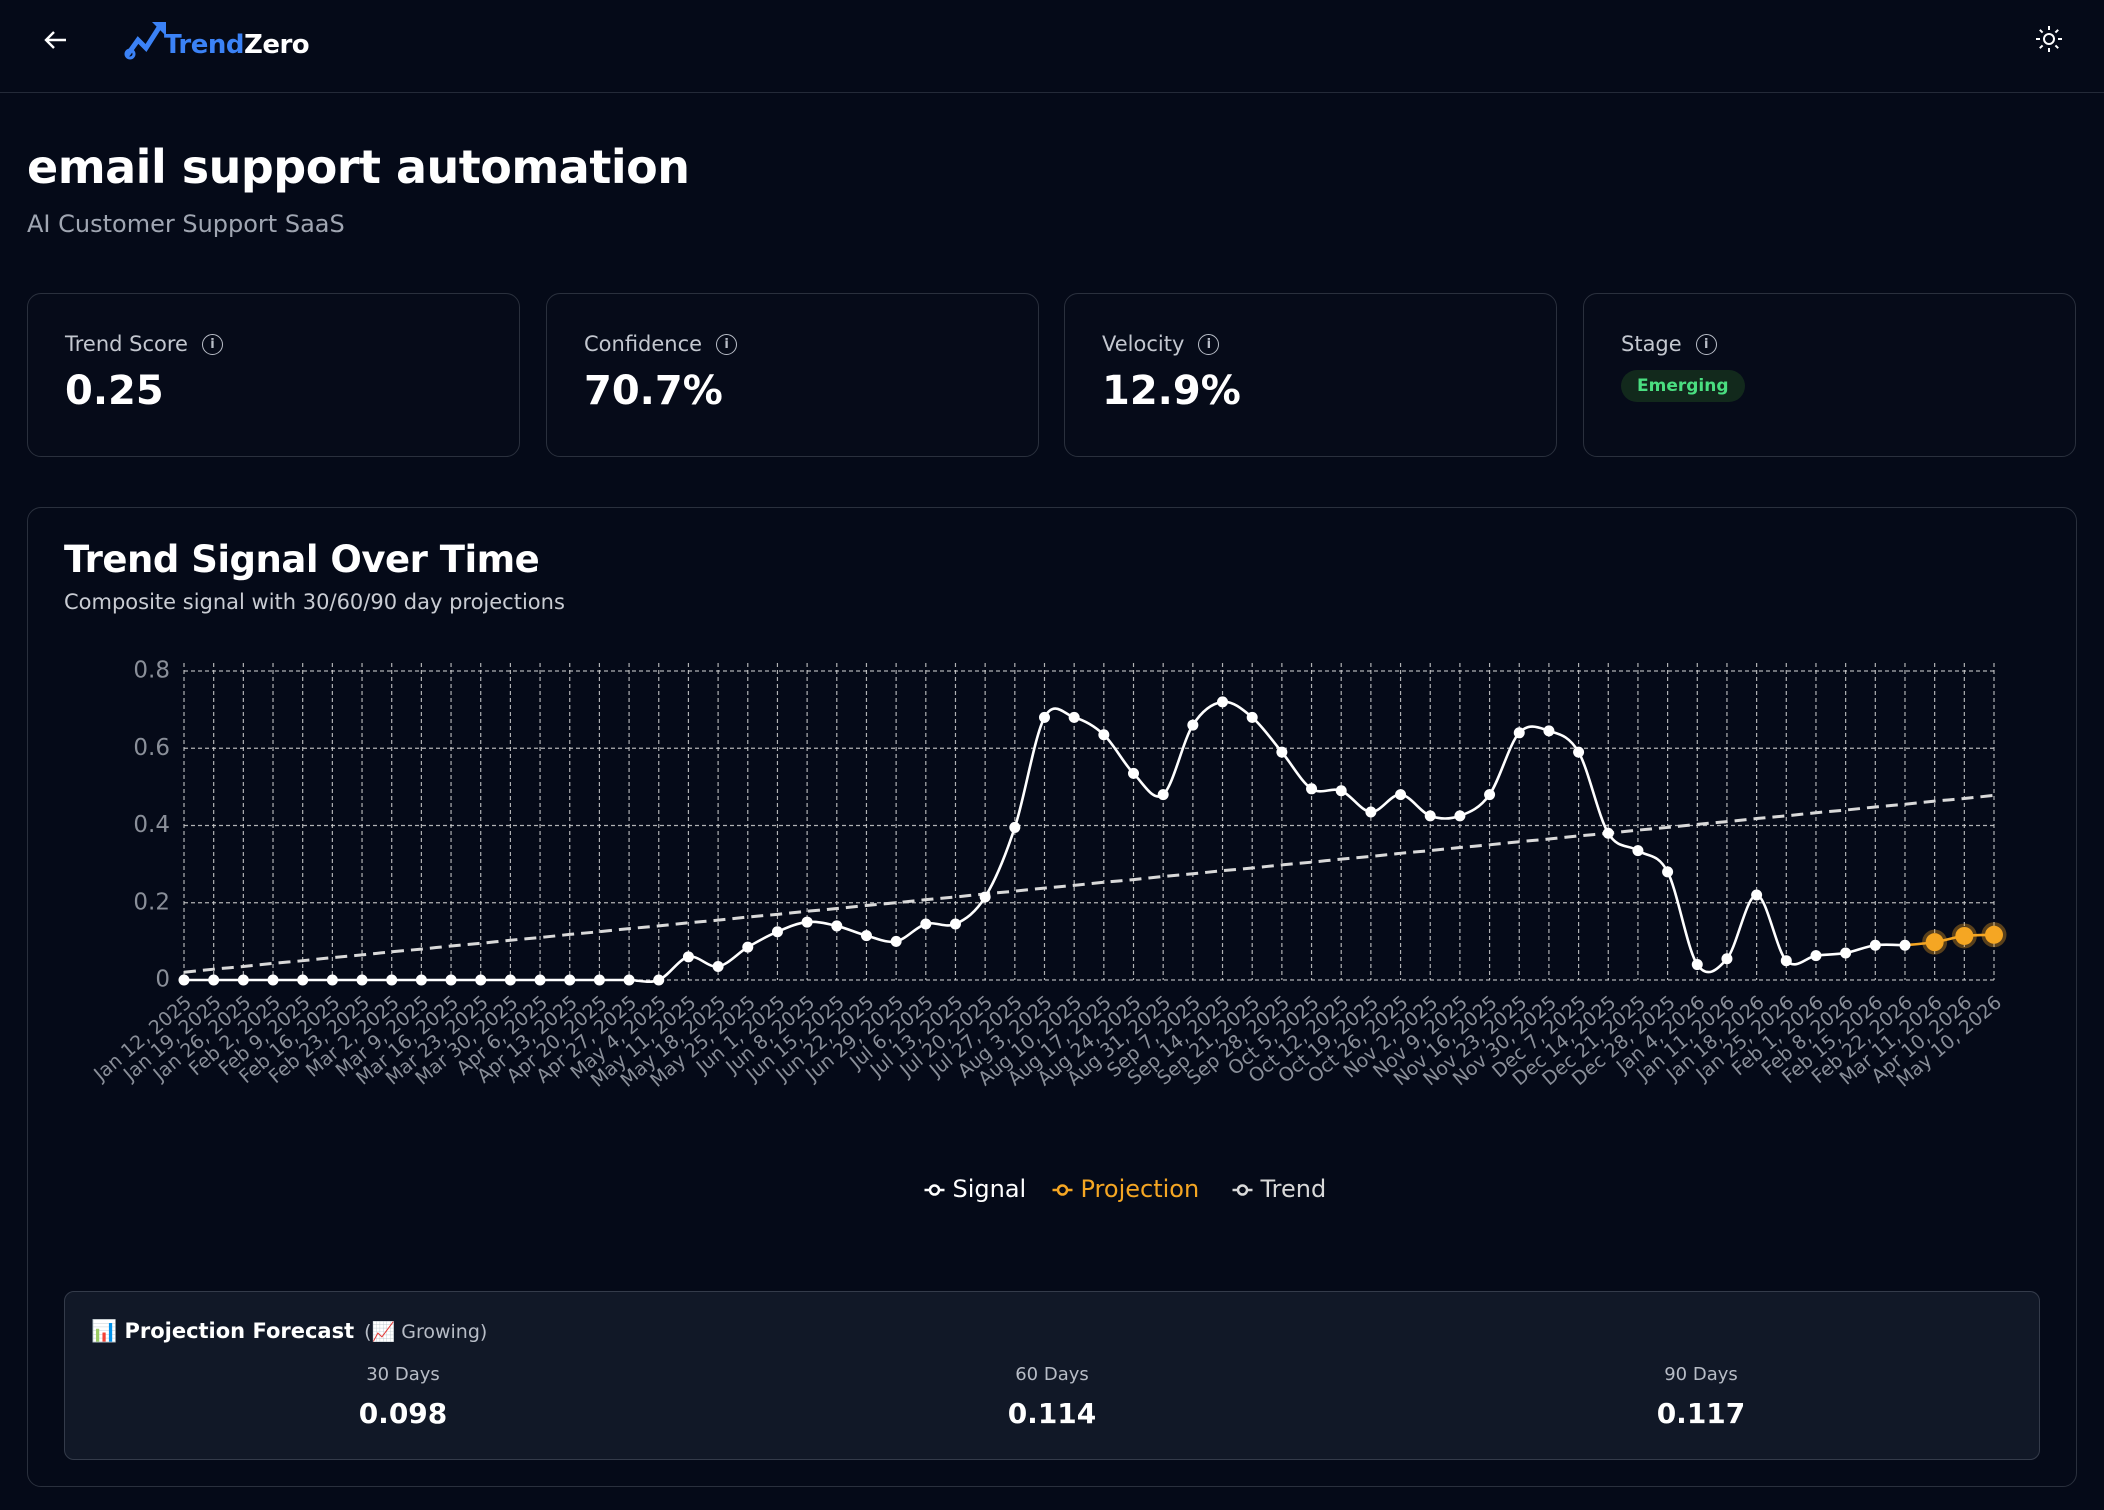 This screenshot has width=2104, height=1510. What do you see at coordinates (223, 1331) in the screenshot?
I see `forecast-title: 📊 Projection Forecast` at bounding box center [223, 1331].